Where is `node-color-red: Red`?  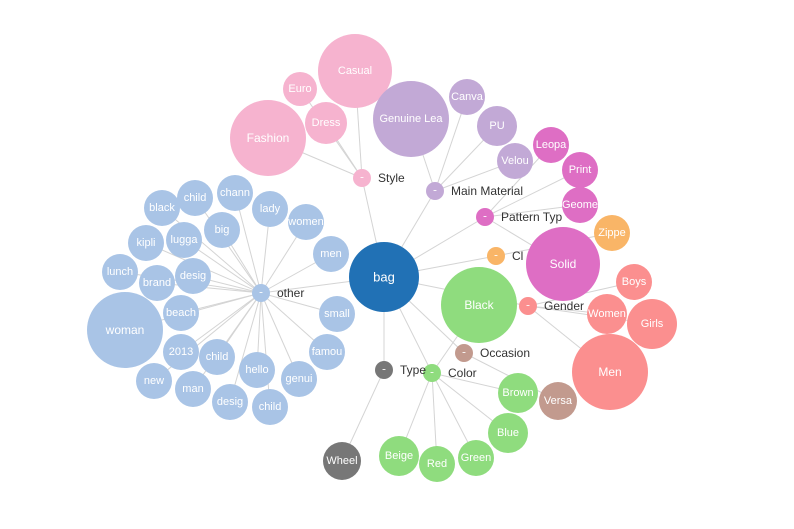 node-color-red: Red is located at coordinates (437, 464).